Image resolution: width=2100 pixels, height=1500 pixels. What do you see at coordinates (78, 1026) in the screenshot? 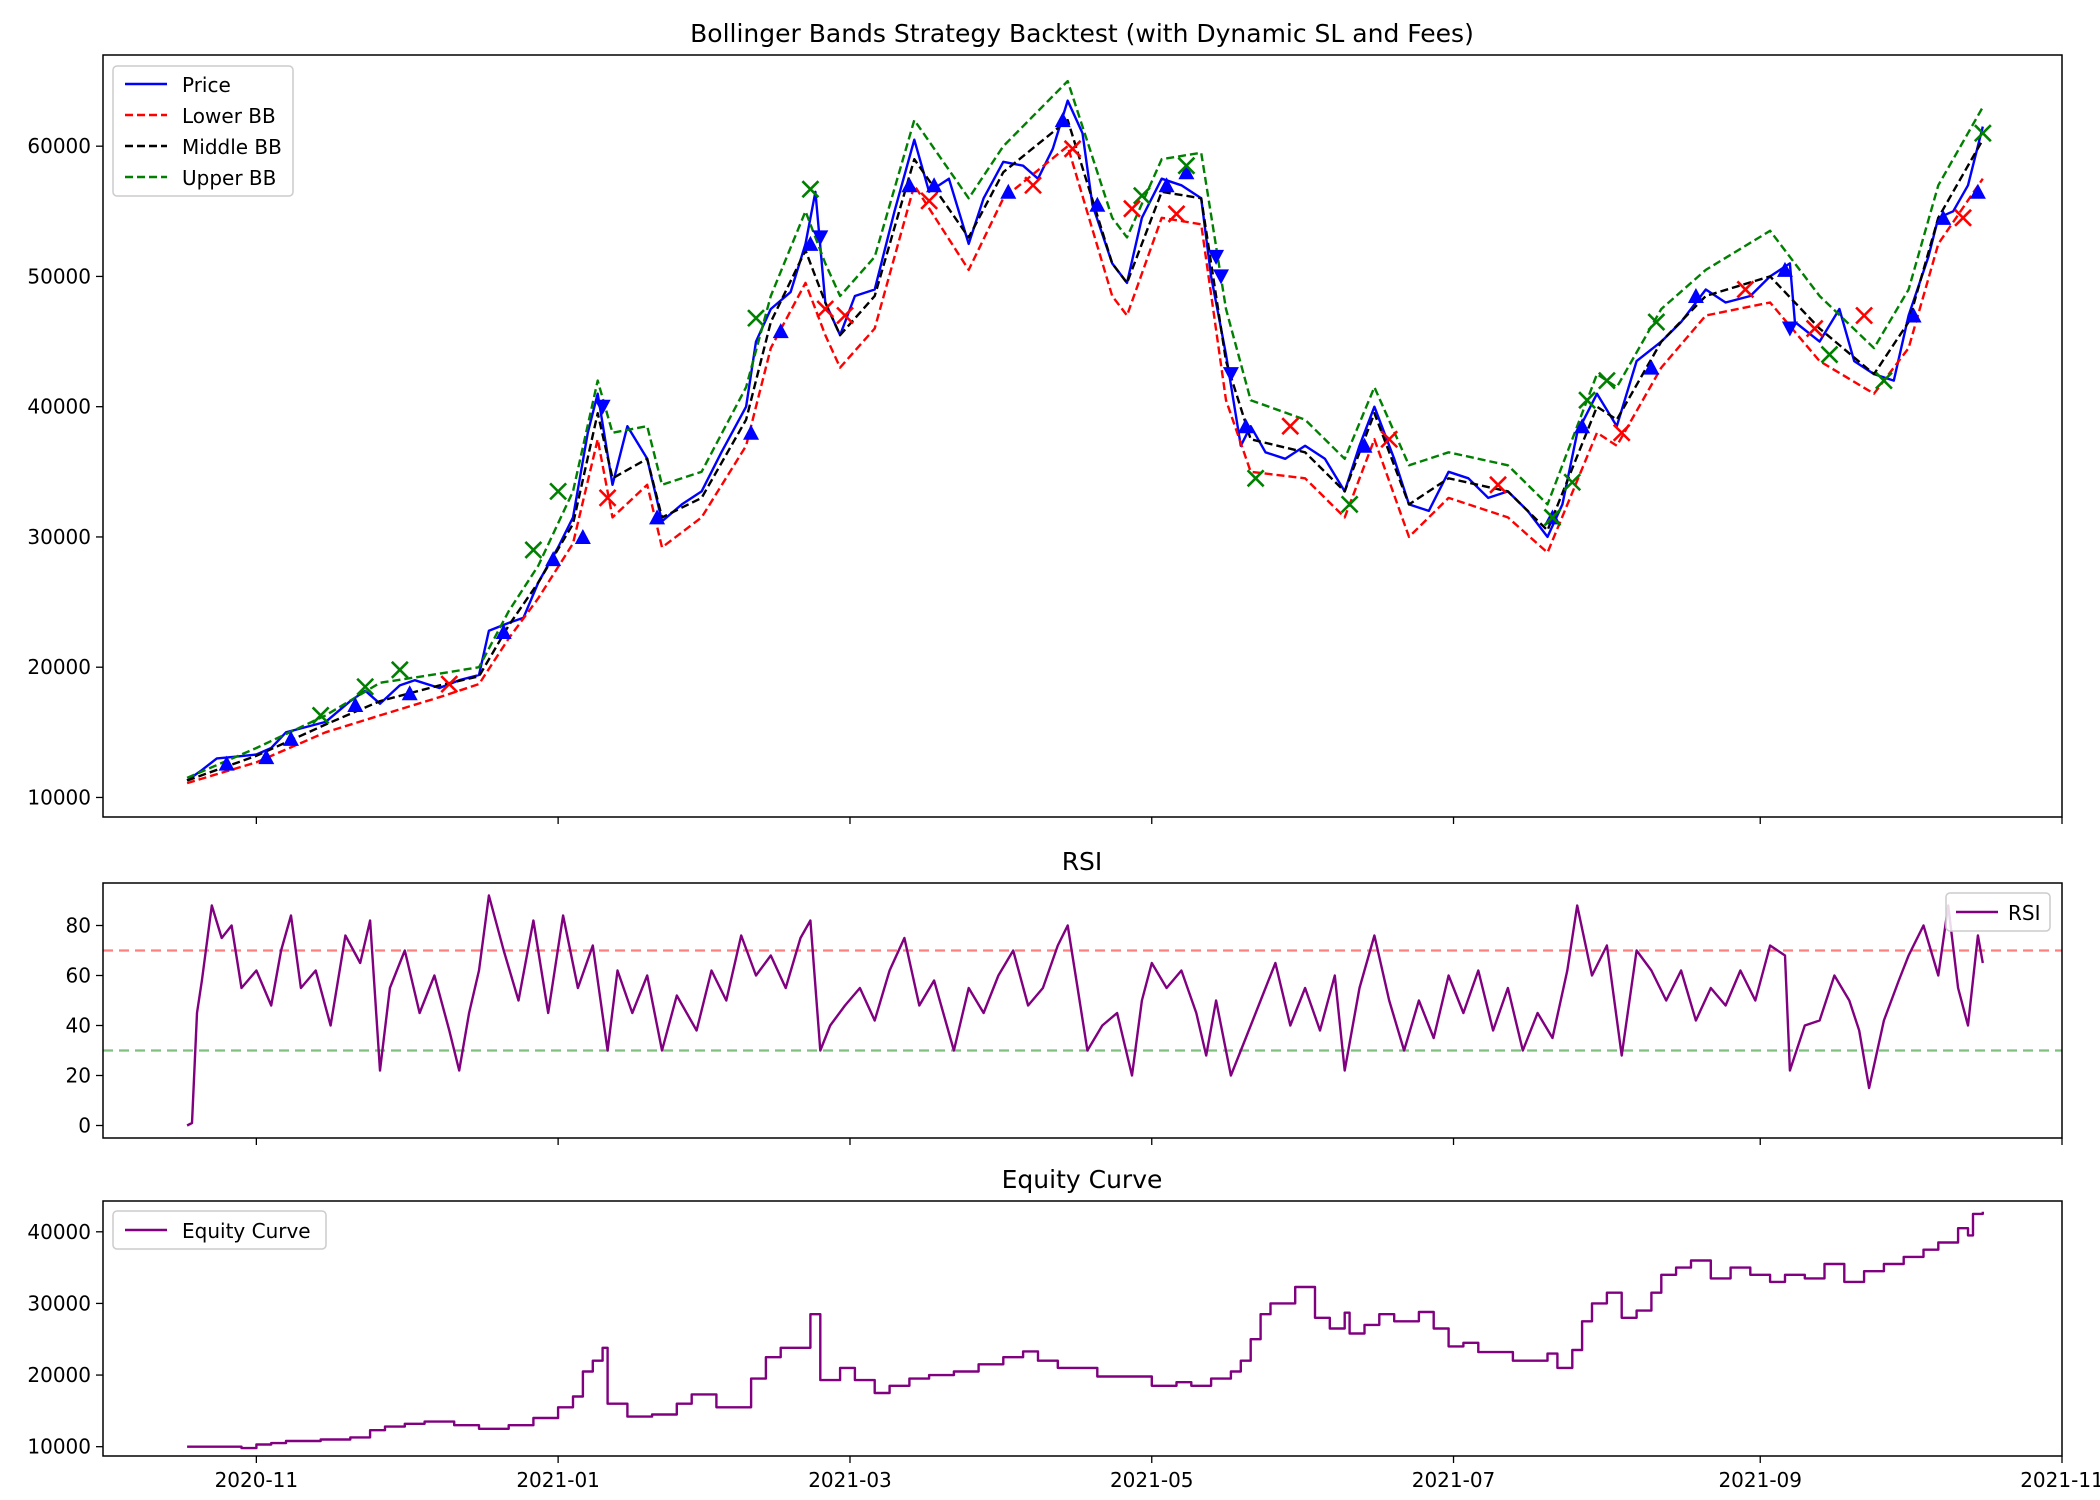
I see `rsi-y-tick-label: 40` at bounding box center [78, 1026].